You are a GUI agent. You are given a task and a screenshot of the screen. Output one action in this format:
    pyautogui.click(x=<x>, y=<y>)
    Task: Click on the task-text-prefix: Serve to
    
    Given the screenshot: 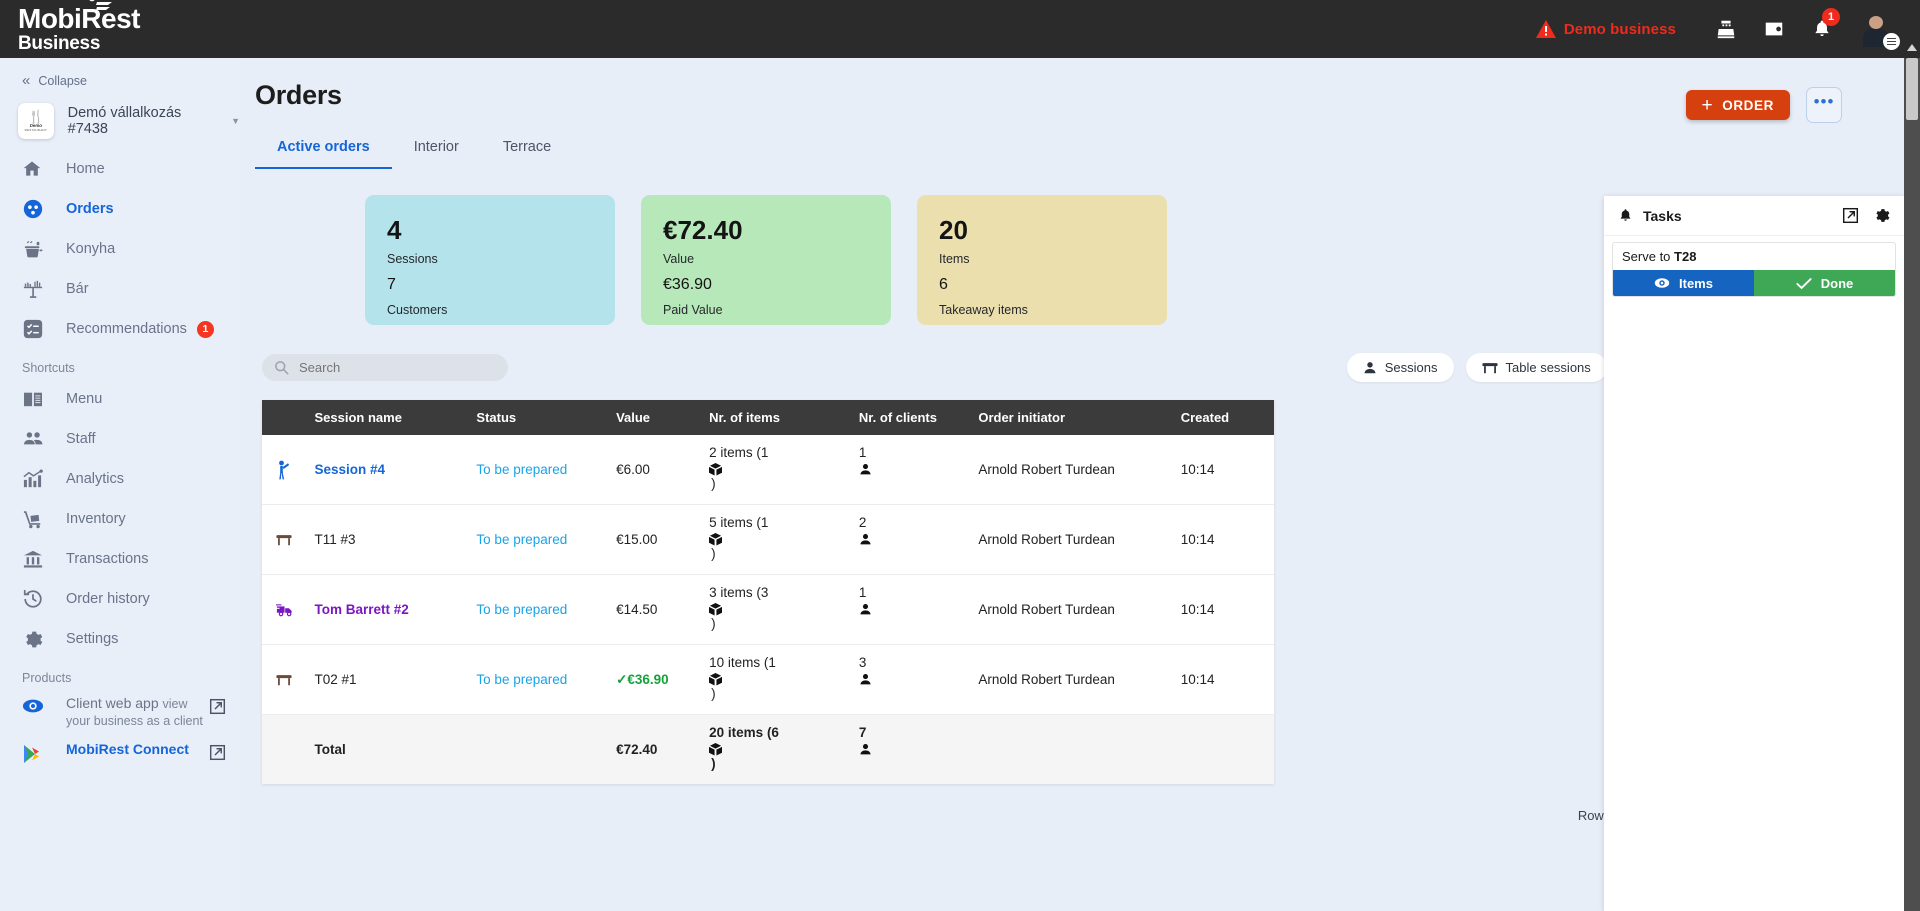 What is the action you would take?
    pyautogui.click(x=1648, y=256)
    